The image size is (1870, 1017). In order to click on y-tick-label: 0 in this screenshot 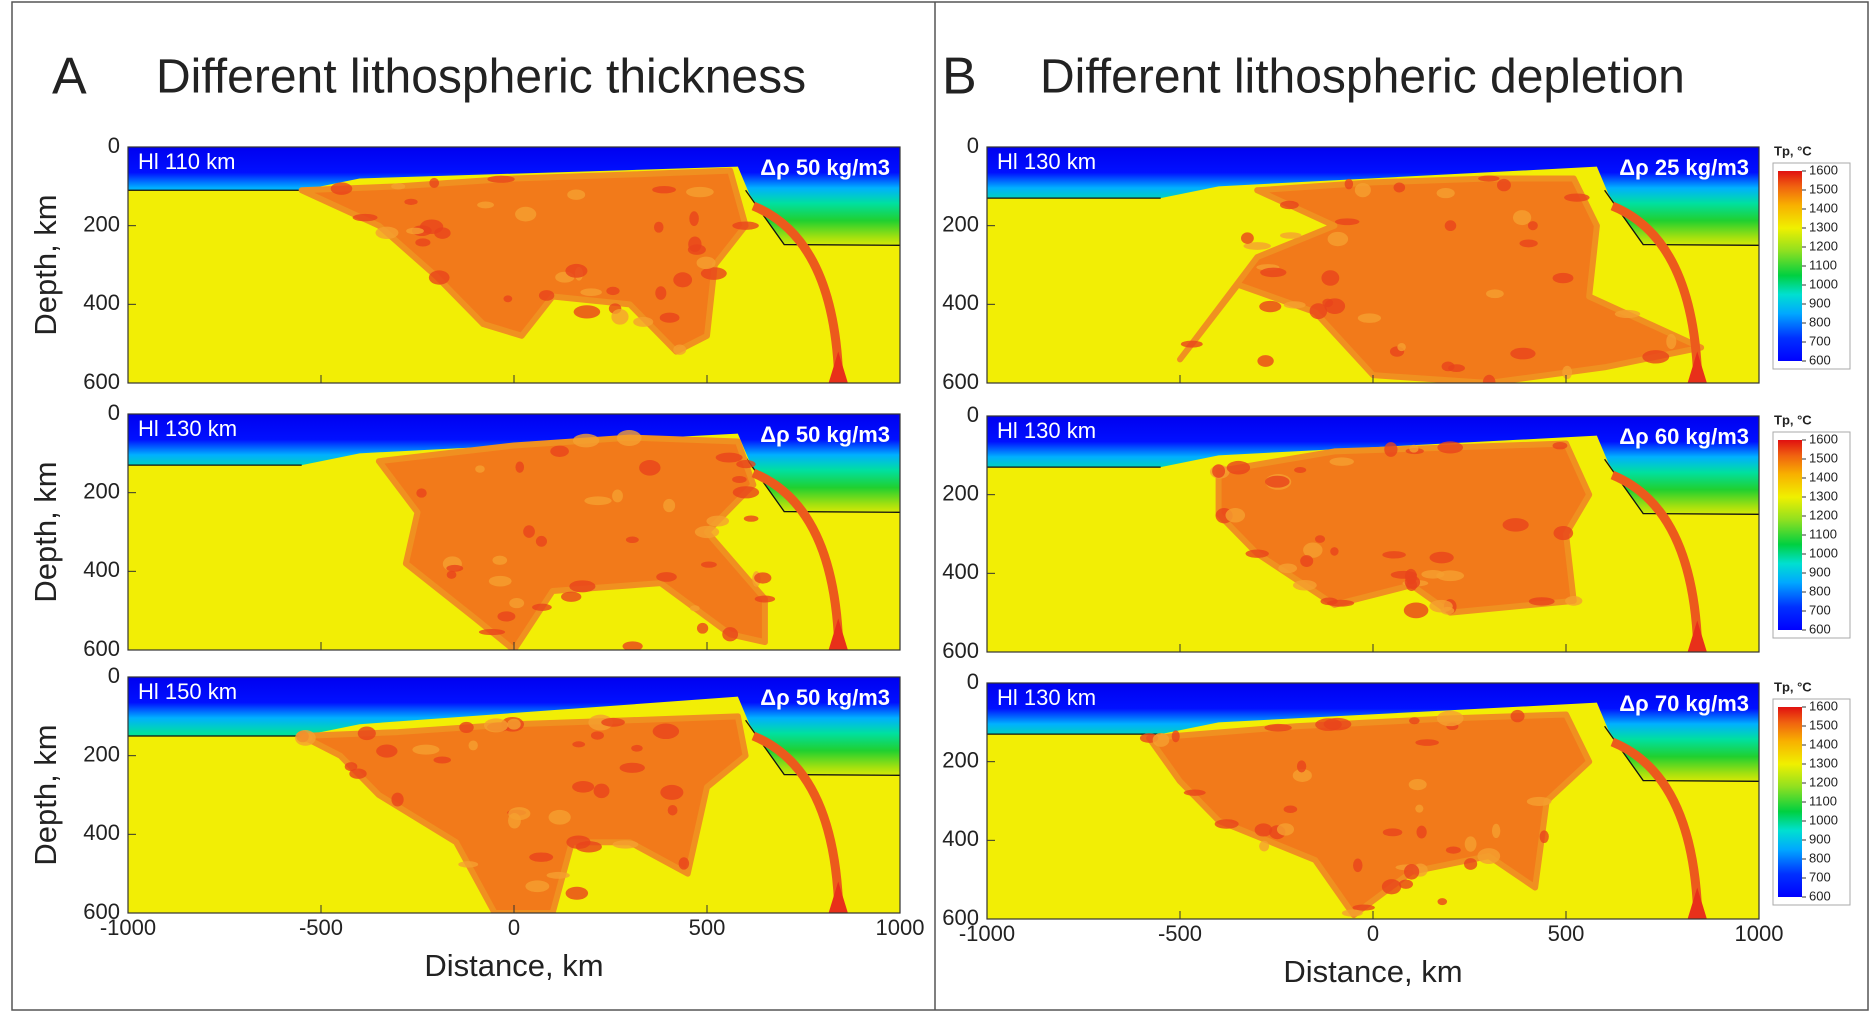, I will do `click(973, 681)`.